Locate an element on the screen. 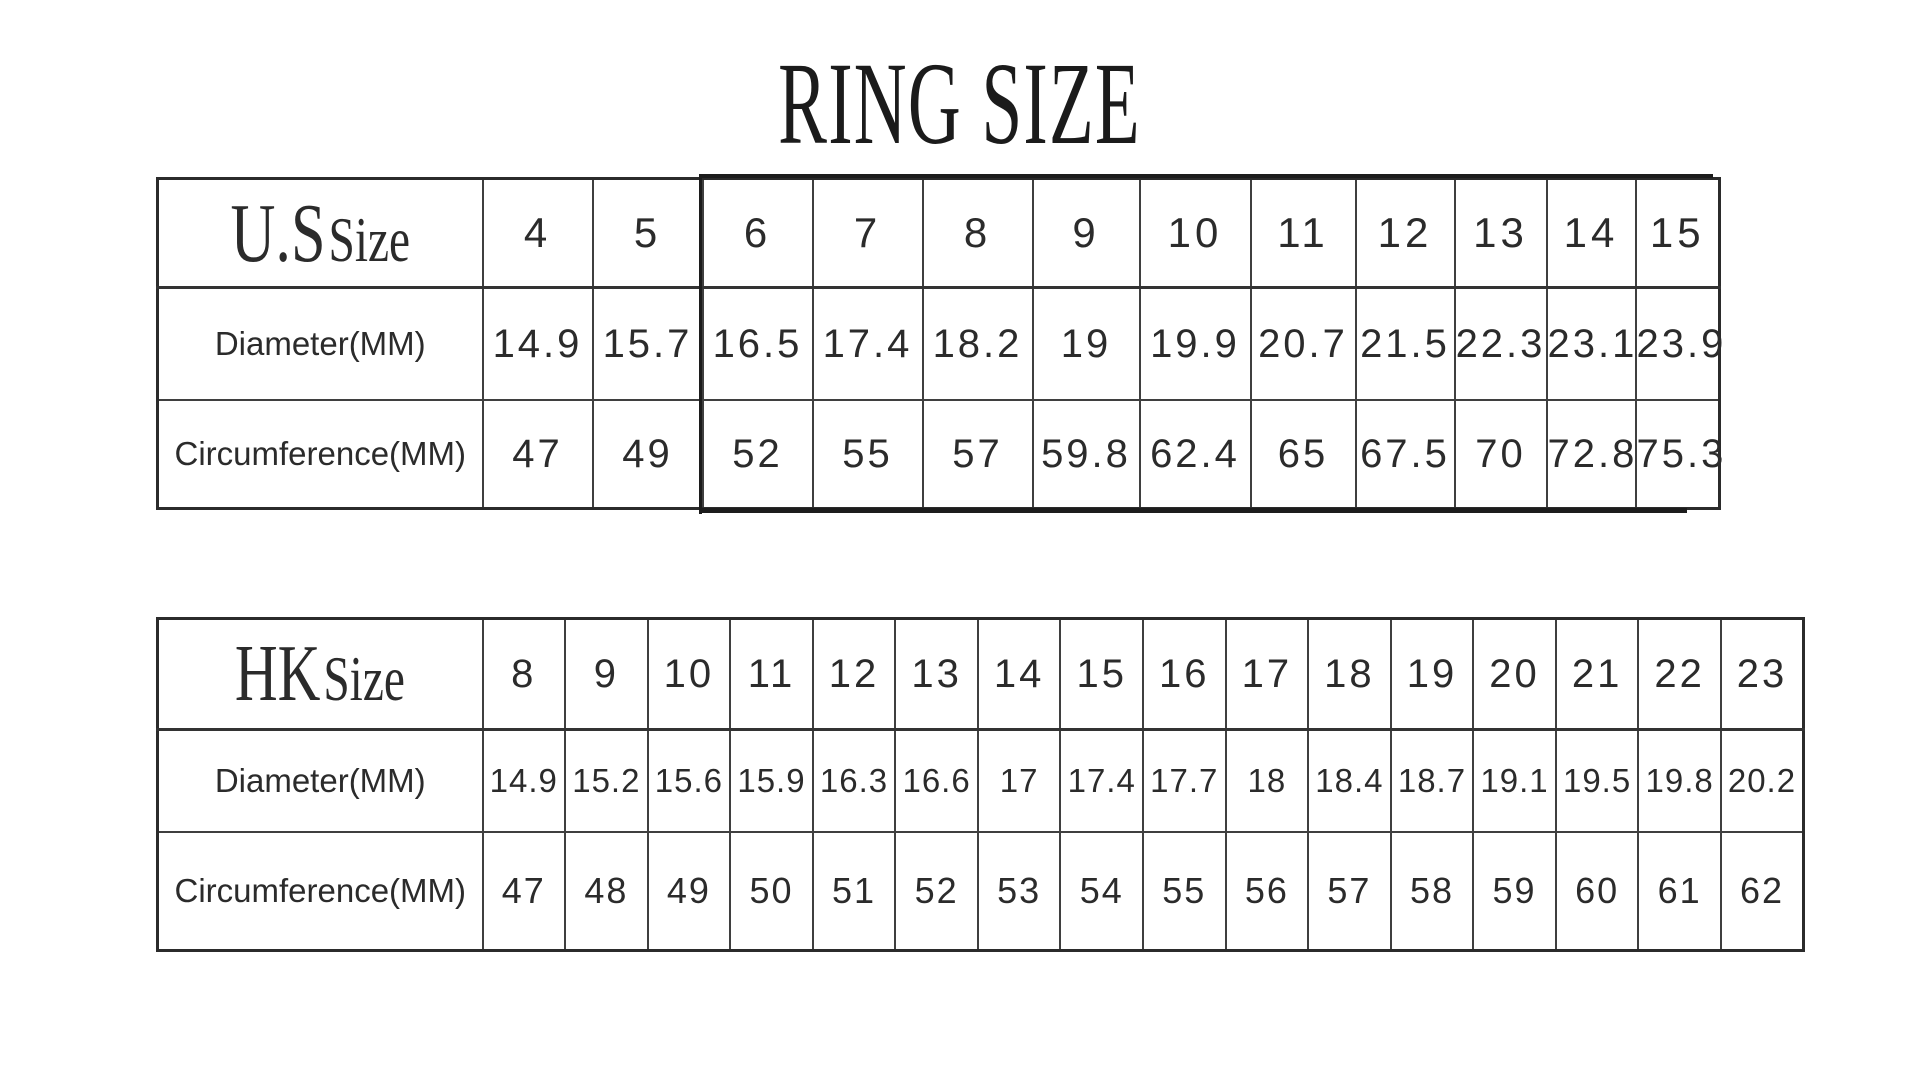  hk-diameter-cell: 19.1 is located at coordinates (1514, 780).